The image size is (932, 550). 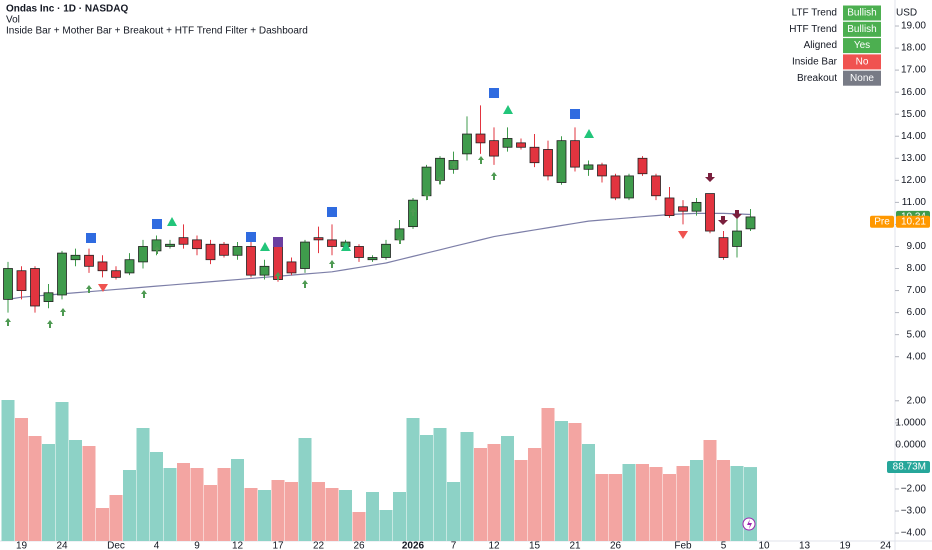 What do you see at coordinates (749, 524) in the screenshot?
I see `alert-icon-bolt` at bounding box center [749, 524].